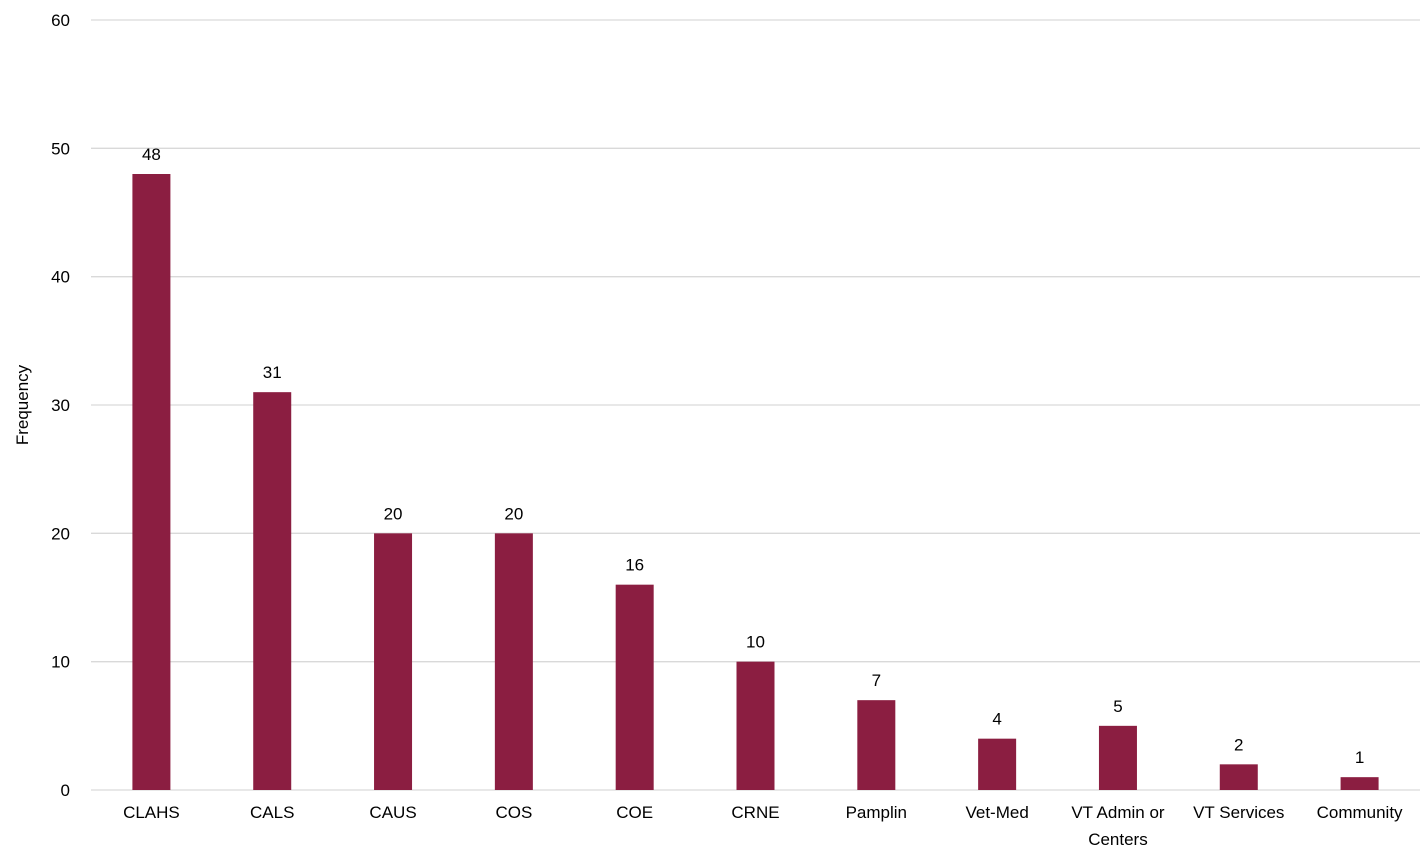 The image size is (1422, 857). I want to click on bar-clahs, so click(151, 482).